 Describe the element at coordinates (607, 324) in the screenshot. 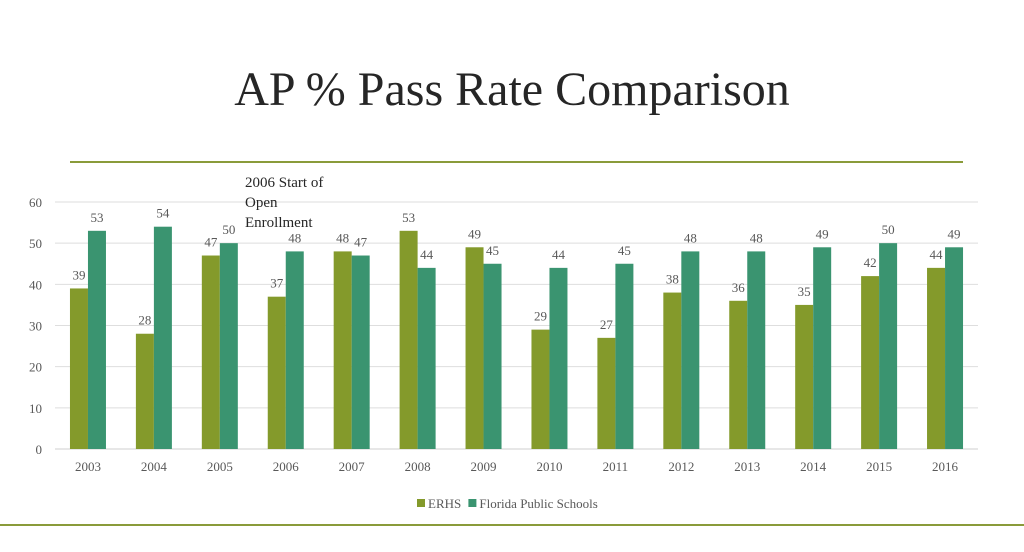

I see `data-label: 27` at that location.